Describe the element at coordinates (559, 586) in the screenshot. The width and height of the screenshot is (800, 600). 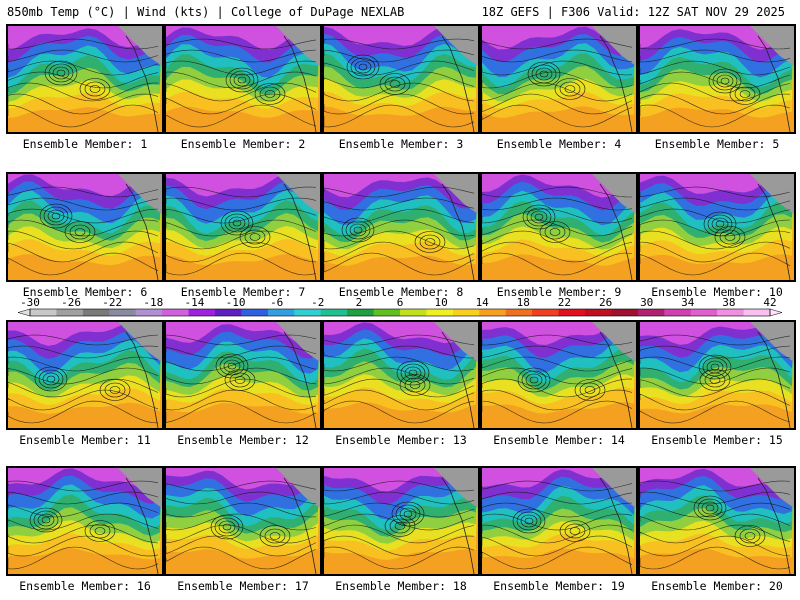
I see `member-label: Ensemble Member: 19` at that location.